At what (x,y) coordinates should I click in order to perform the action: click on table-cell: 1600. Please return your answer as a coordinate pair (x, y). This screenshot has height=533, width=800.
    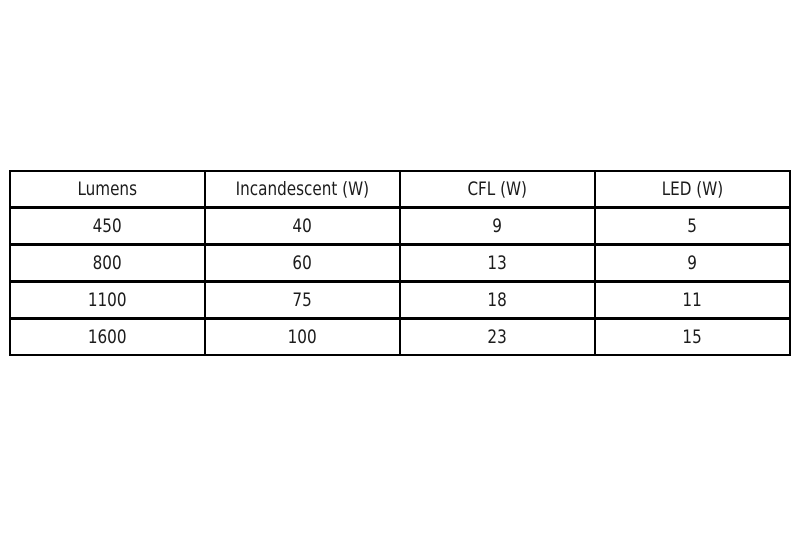
    Looking at the image, I should click on (107, 336).